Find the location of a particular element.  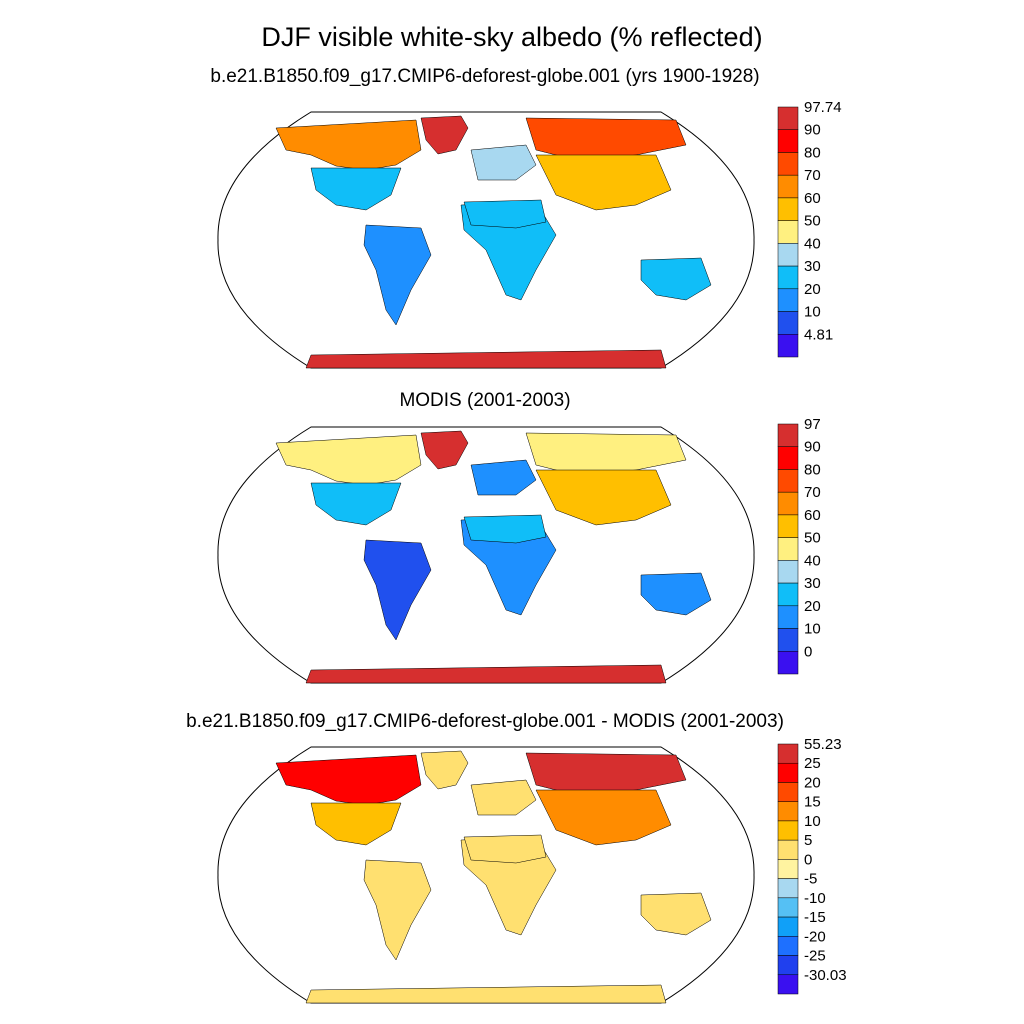

colorbar-tick-label: -20 is located at coordinates (815, 936).